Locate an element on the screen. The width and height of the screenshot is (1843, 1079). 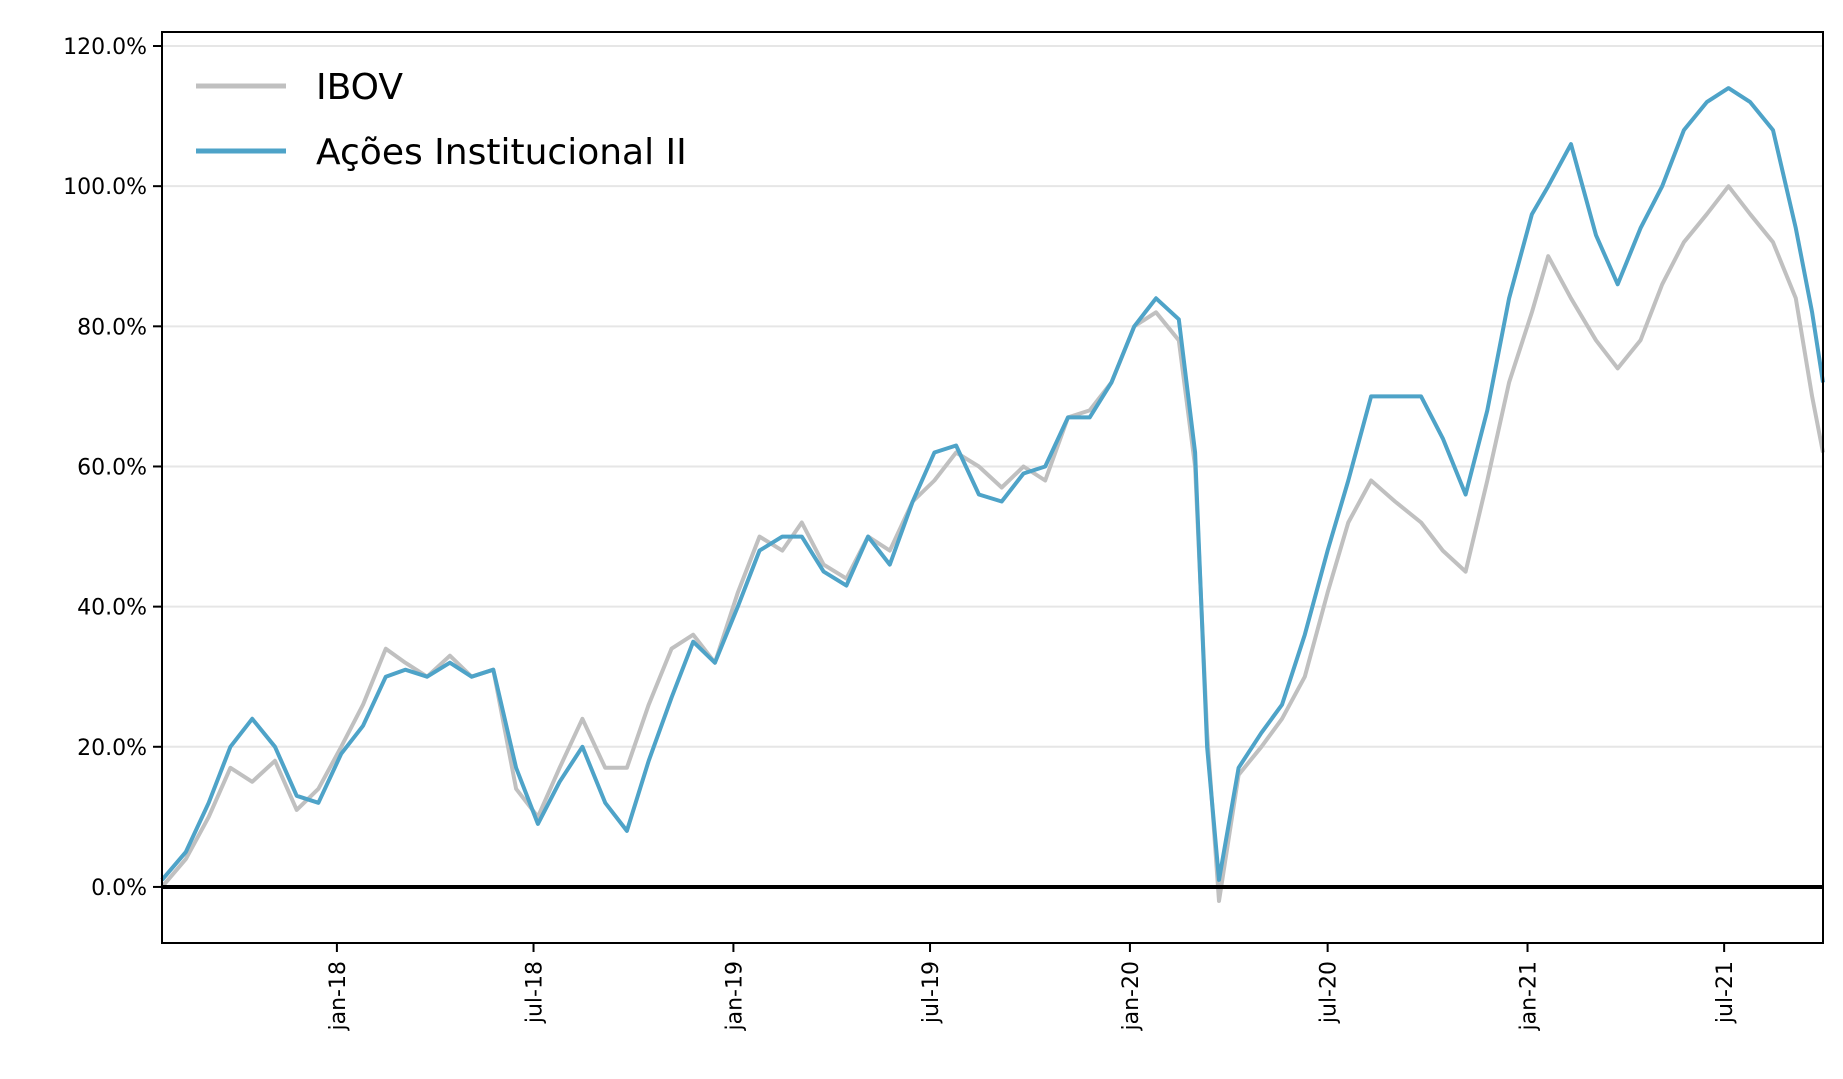
x-tick-label-2: jan-19 is located at coordinates (734, 996).